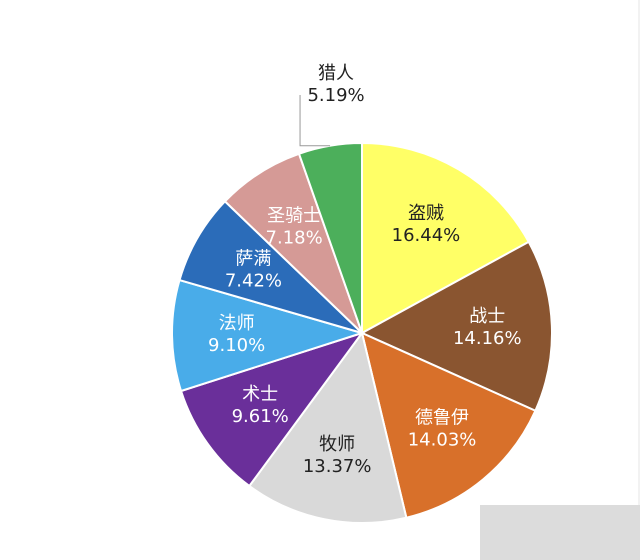  Describe the element at coordinates (335, 95) in the screenshot. I see `slice-value-label: 5.19%` at that location.